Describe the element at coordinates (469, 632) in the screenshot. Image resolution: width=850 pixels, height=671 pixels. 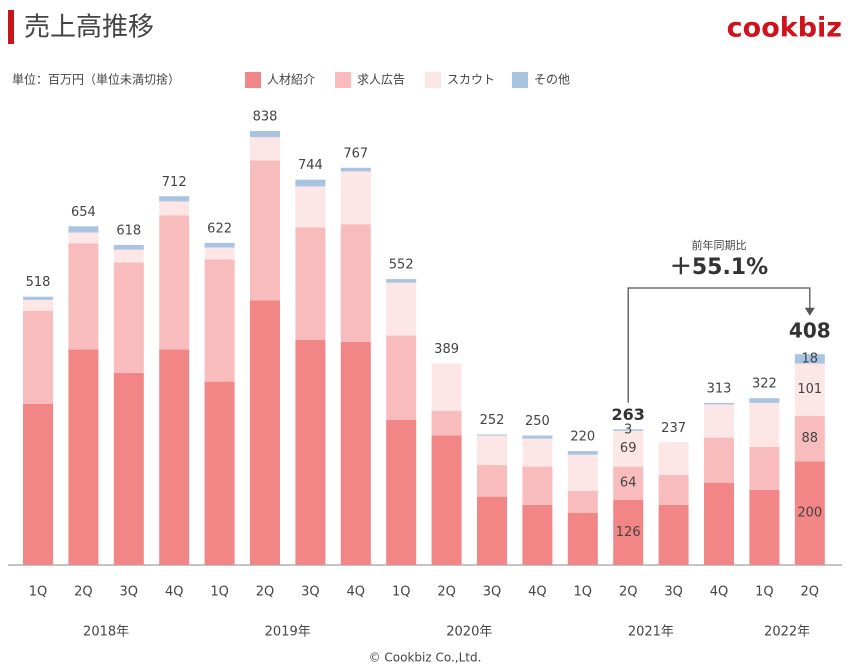
I see `group-label: 2020年` at that location.